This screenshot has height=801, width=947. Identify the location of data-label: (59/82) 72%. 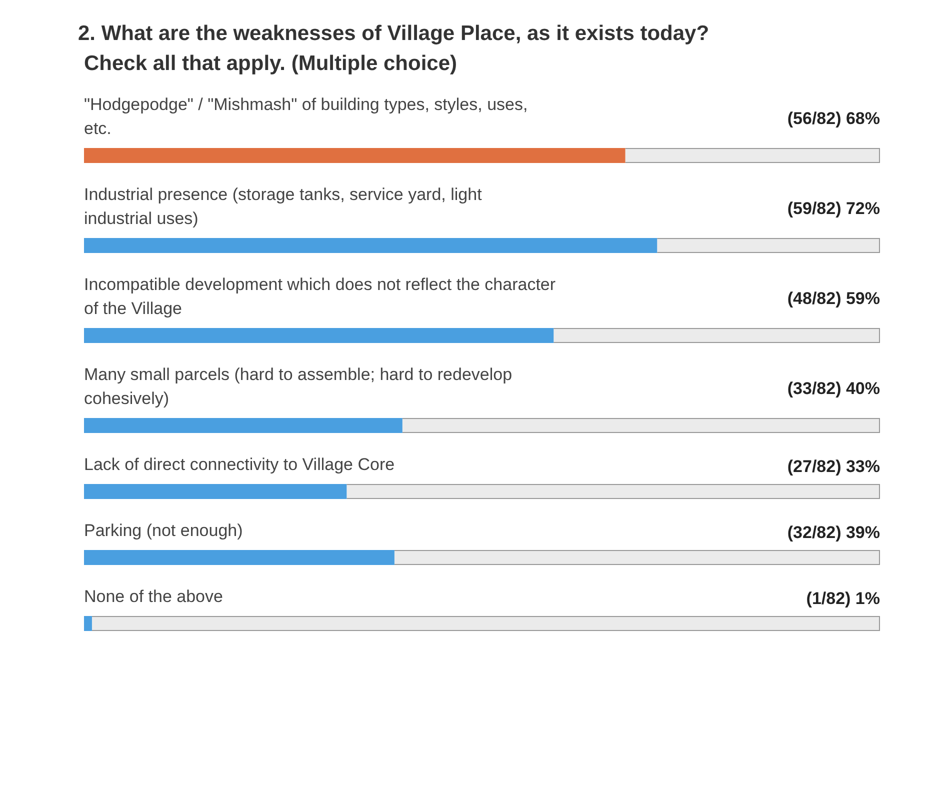
(833, 208).